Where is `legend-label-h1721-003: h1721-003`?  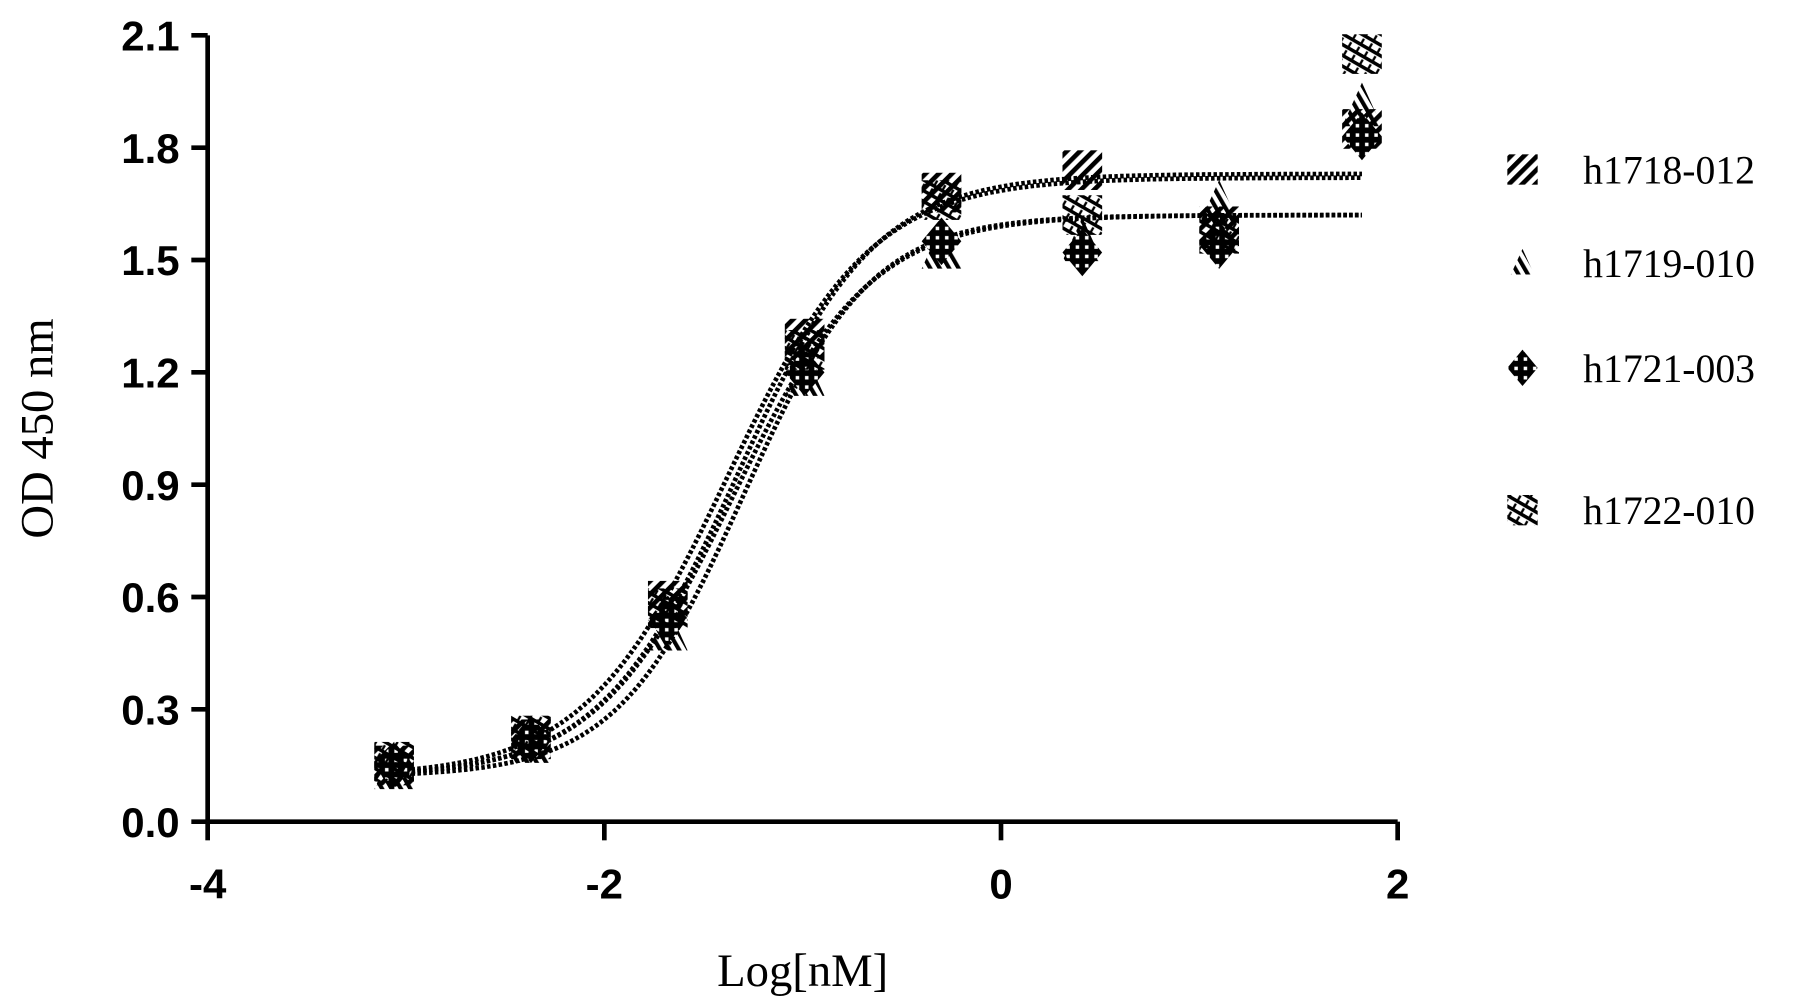
legend-label-h1721-003: h1721-003 is located at coordinates (1669, 369).